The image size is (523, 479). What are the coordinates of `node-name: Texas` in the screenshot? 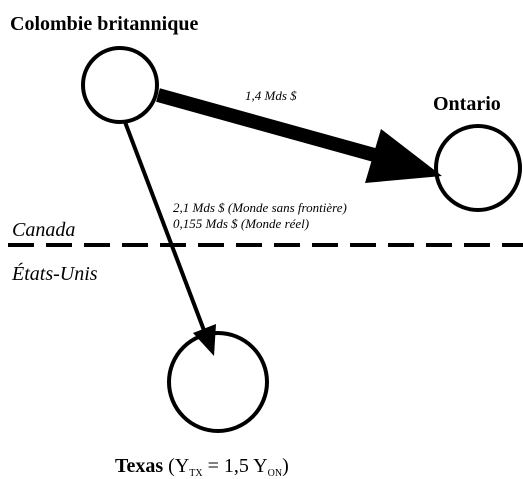 It's located at (139, 466).